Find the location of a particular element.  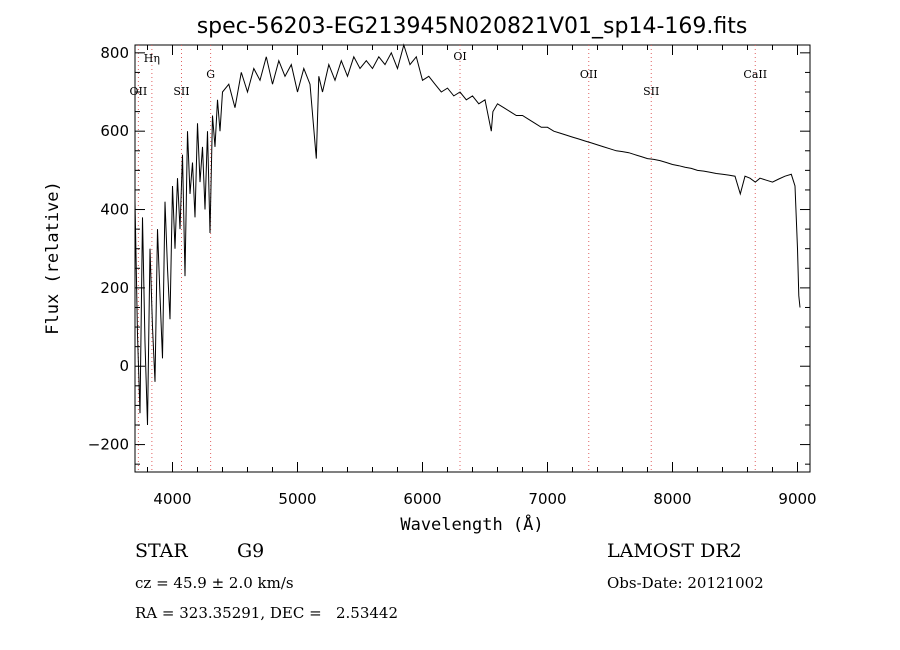

y-tick-label: −200 is located at coordinates (108, 445).